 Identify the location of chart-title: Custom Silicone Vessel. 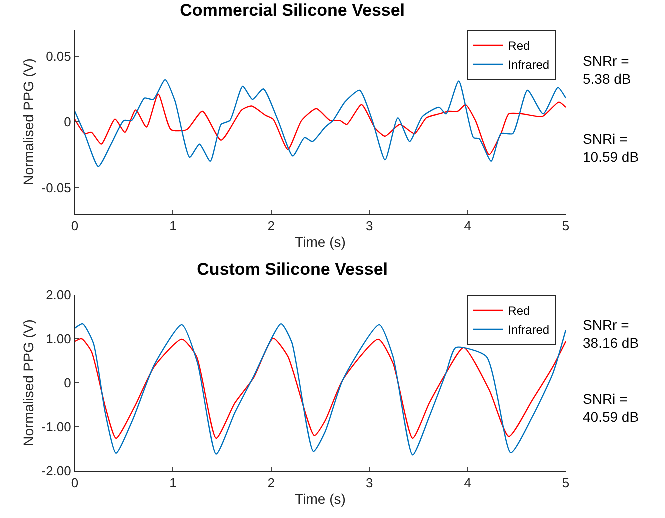
(292, 269).